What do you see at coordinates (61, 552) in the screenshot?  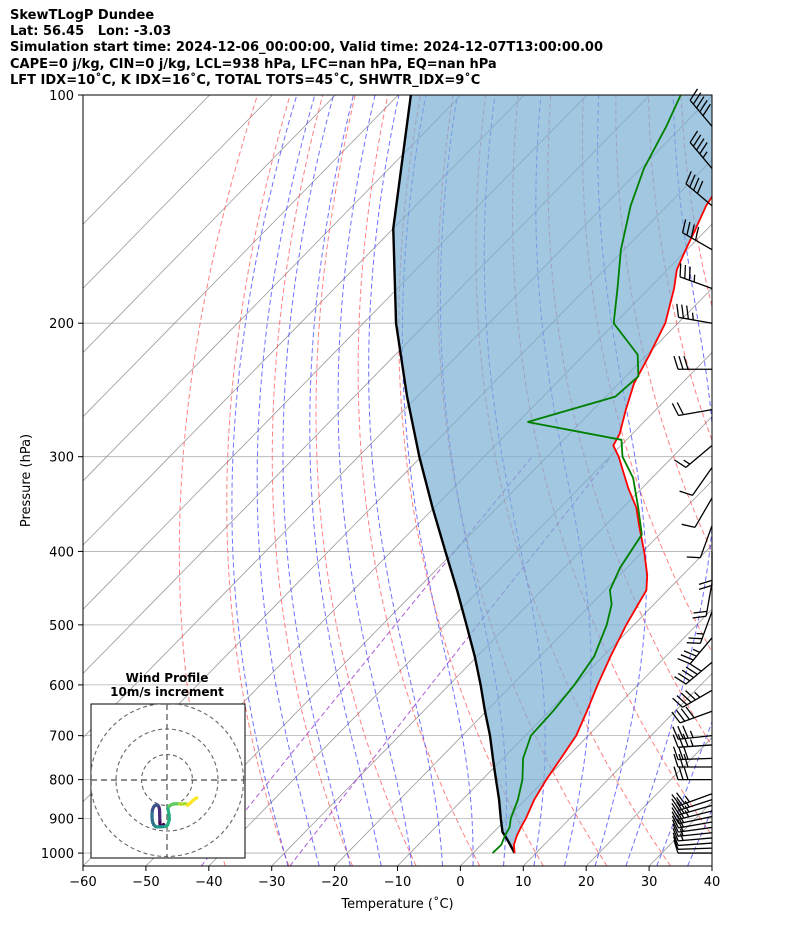 I see `y-tick-label: 400` at bounding box center [61, 552].